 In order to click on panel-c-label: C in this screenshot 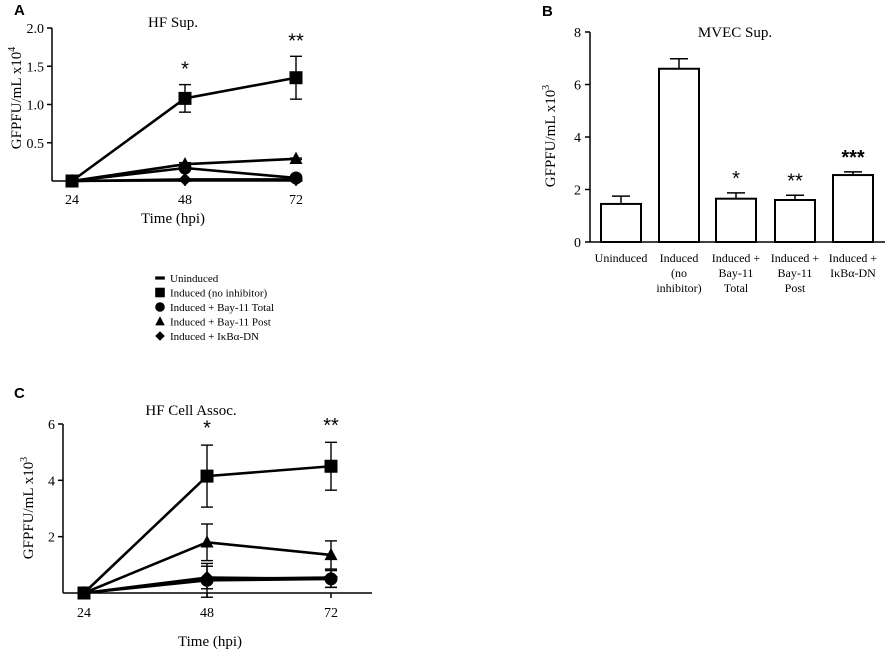, I will do `click(19, 393)`.